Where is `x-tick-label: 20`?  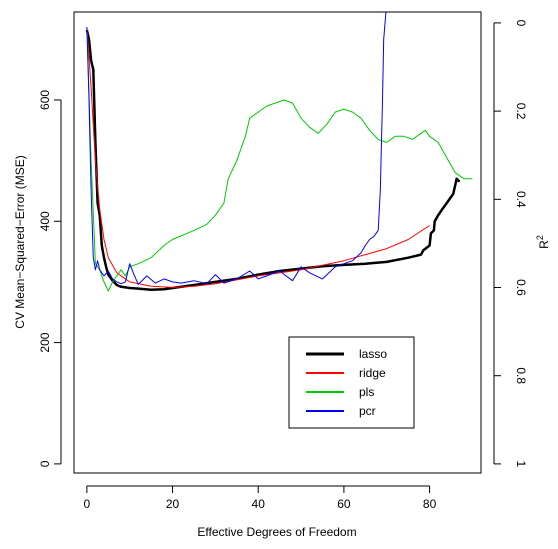
x-tick-label: 20 is located at coordinates (173, 504).